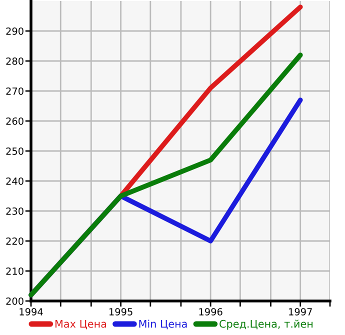 The image size is (345, 335). Describe the element at coordinates (15, 301) in the screenshot. I see `y-tick-label: 200` at that location.